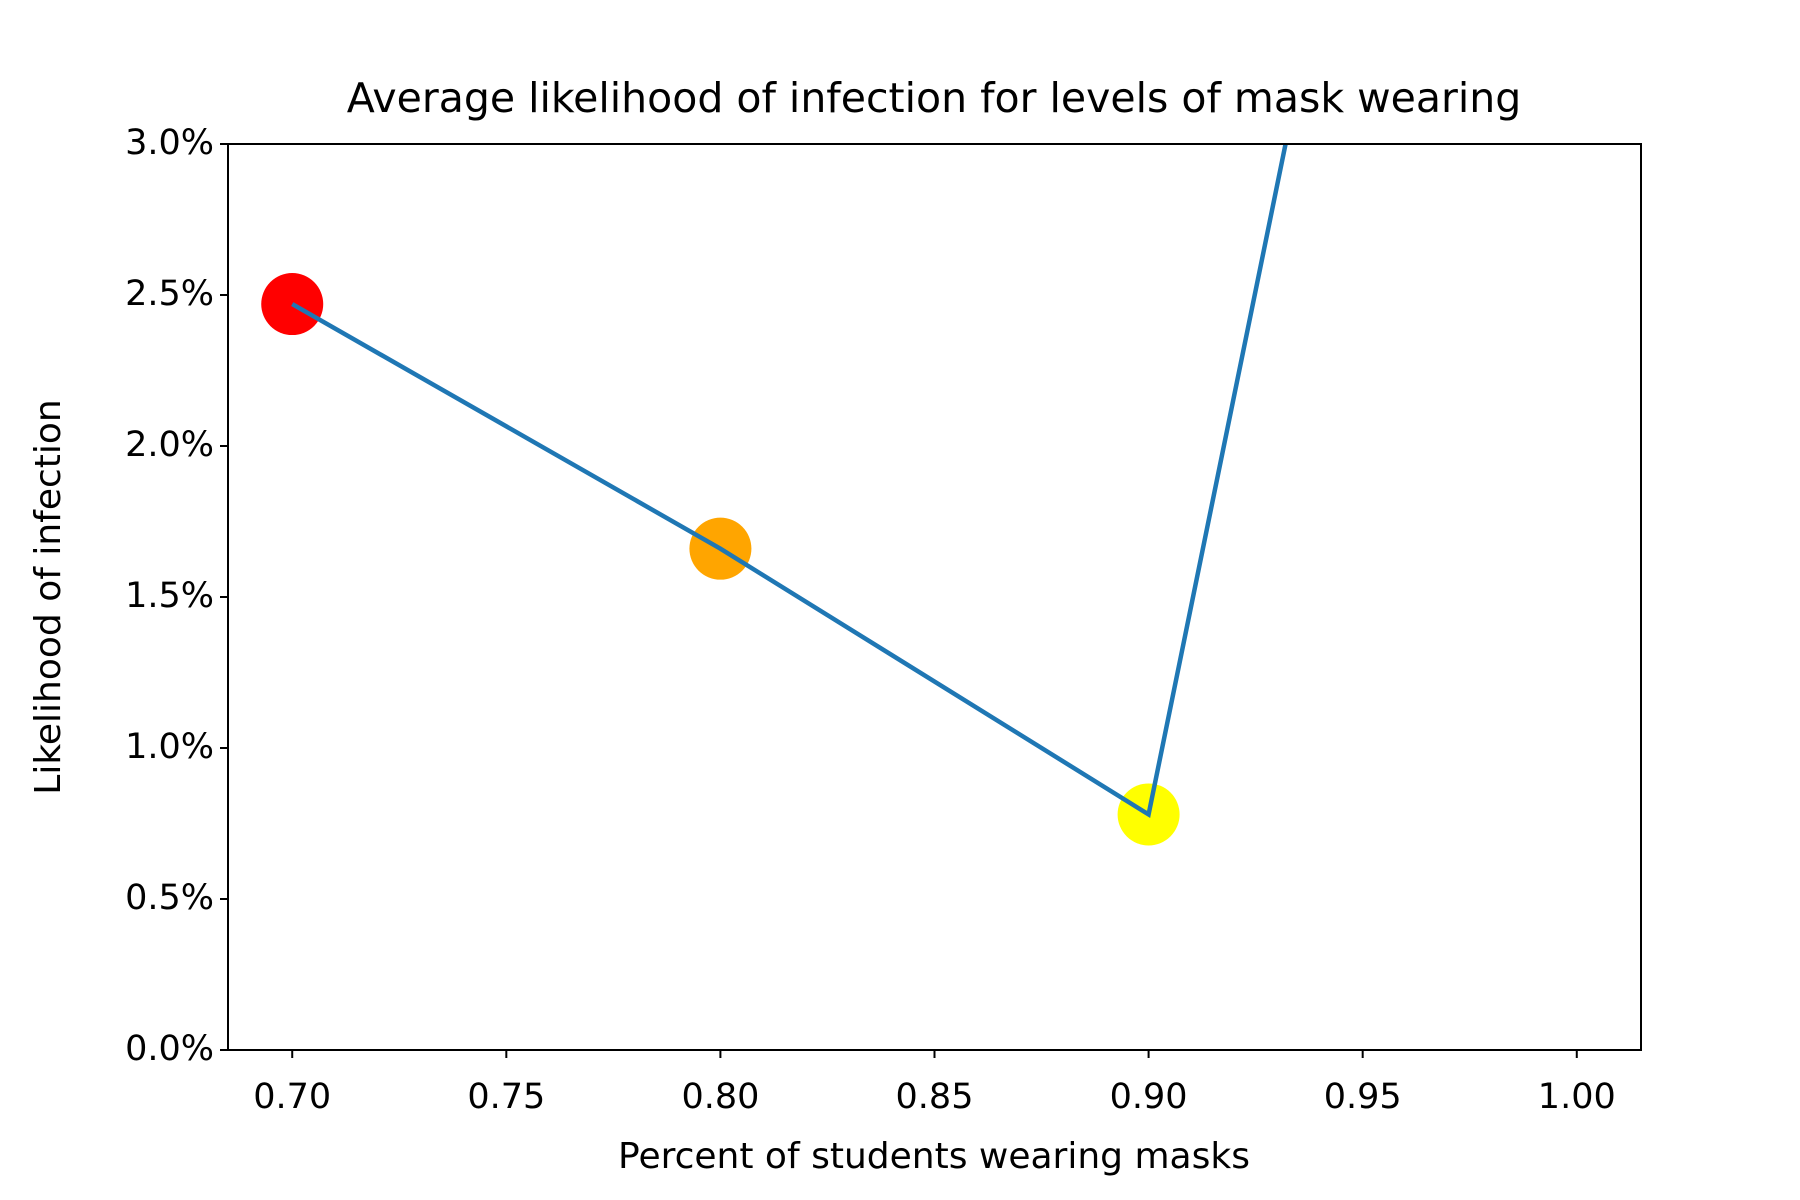  What do you see at coordinates (934, 1156) in the screenshot?
I see `x-axis-label: Percent of students wearing masks` at bounding box center [934, 1156].